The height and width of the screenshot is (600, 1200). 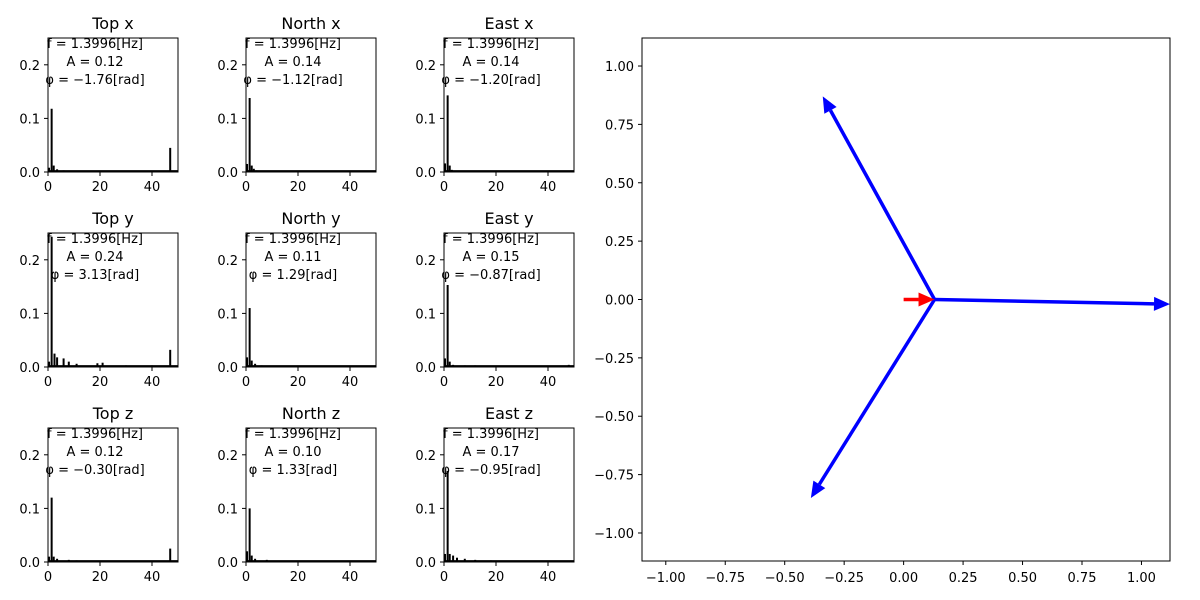 What do you see at coordinates (490, 80) in the screenshot?
I see `peak-annotation: φ = −1.20[rad]` at bounding box center [490, 80].